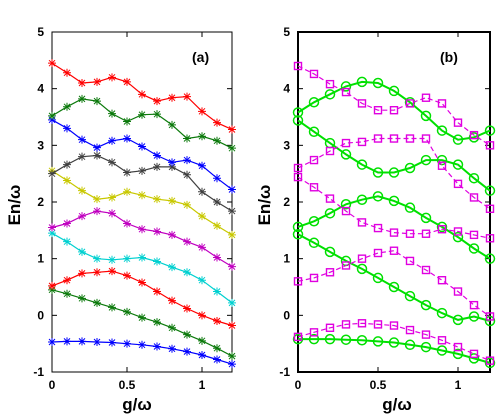 The image size is (500, 420). I want to click on y-tick-label: 2, so click(40, 202).